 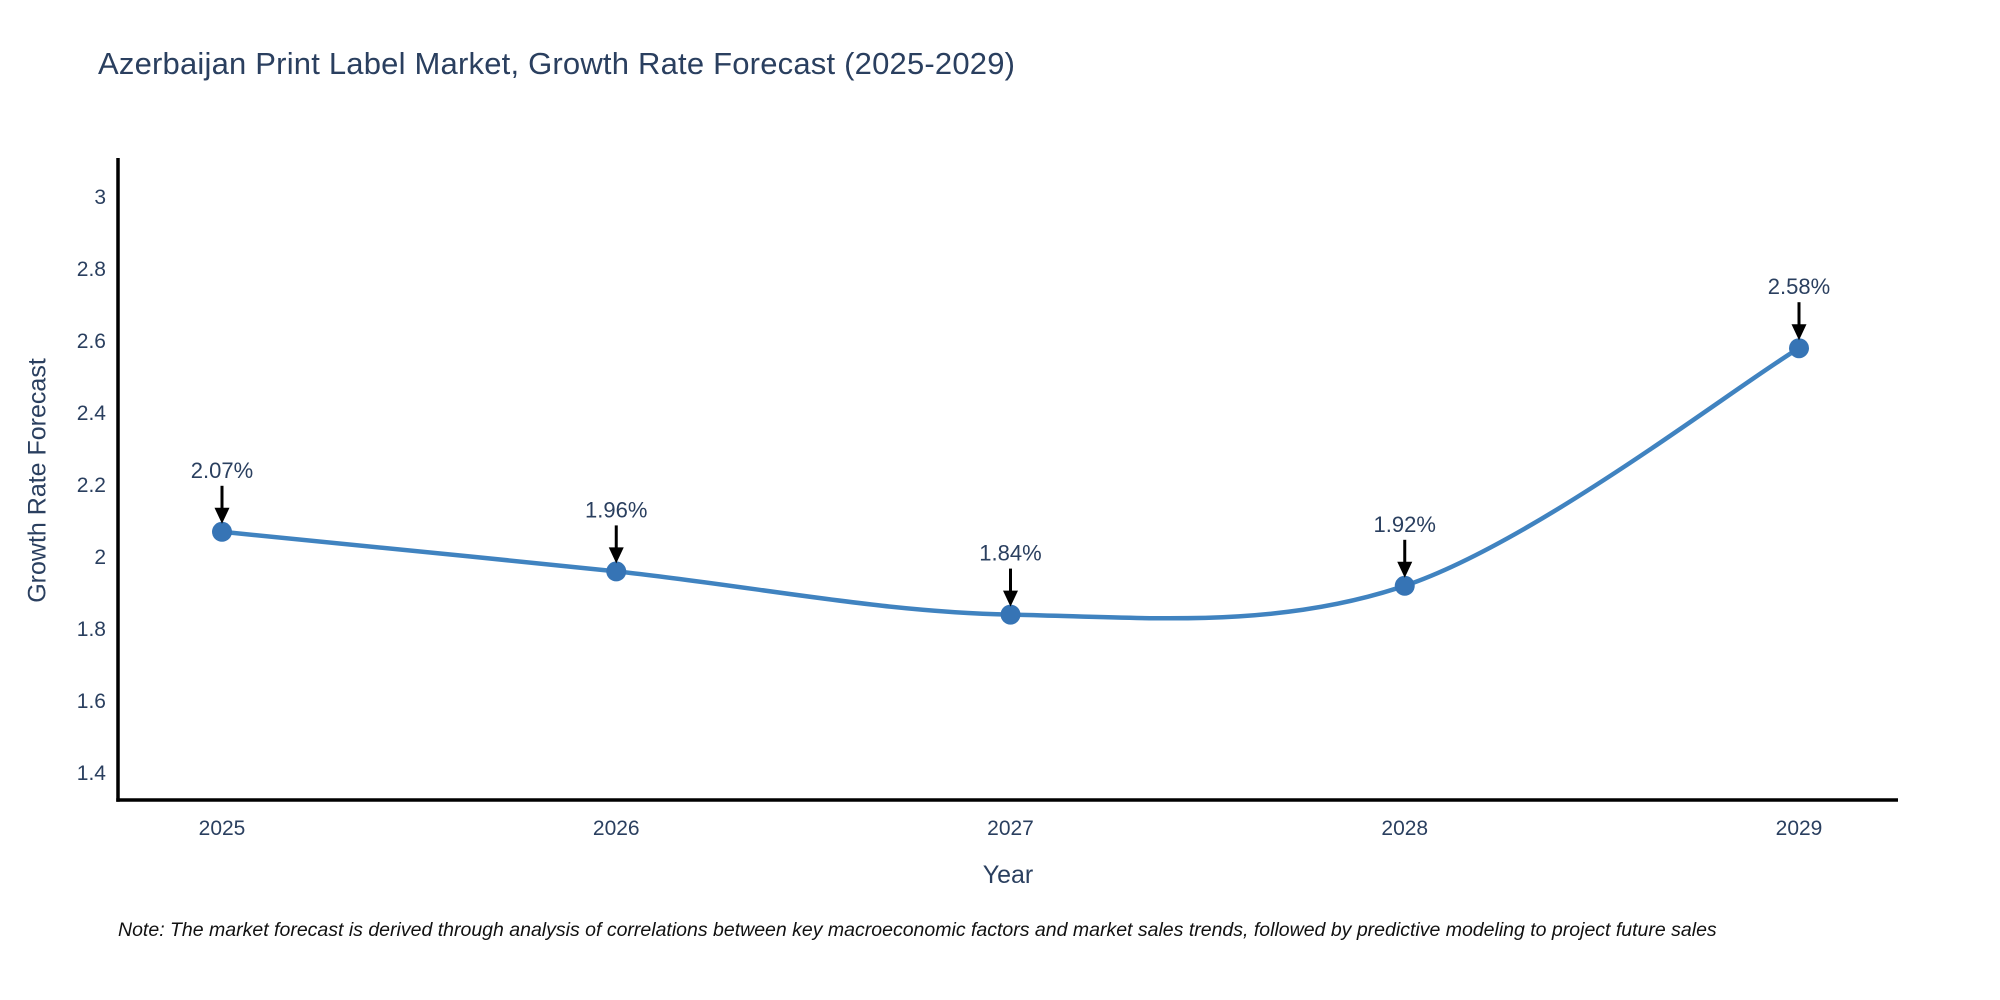 What do you see at coordinates (1008, 875) in the screenshot?
I see `x-axis-title: Year` at bounding box center [1008, 875].